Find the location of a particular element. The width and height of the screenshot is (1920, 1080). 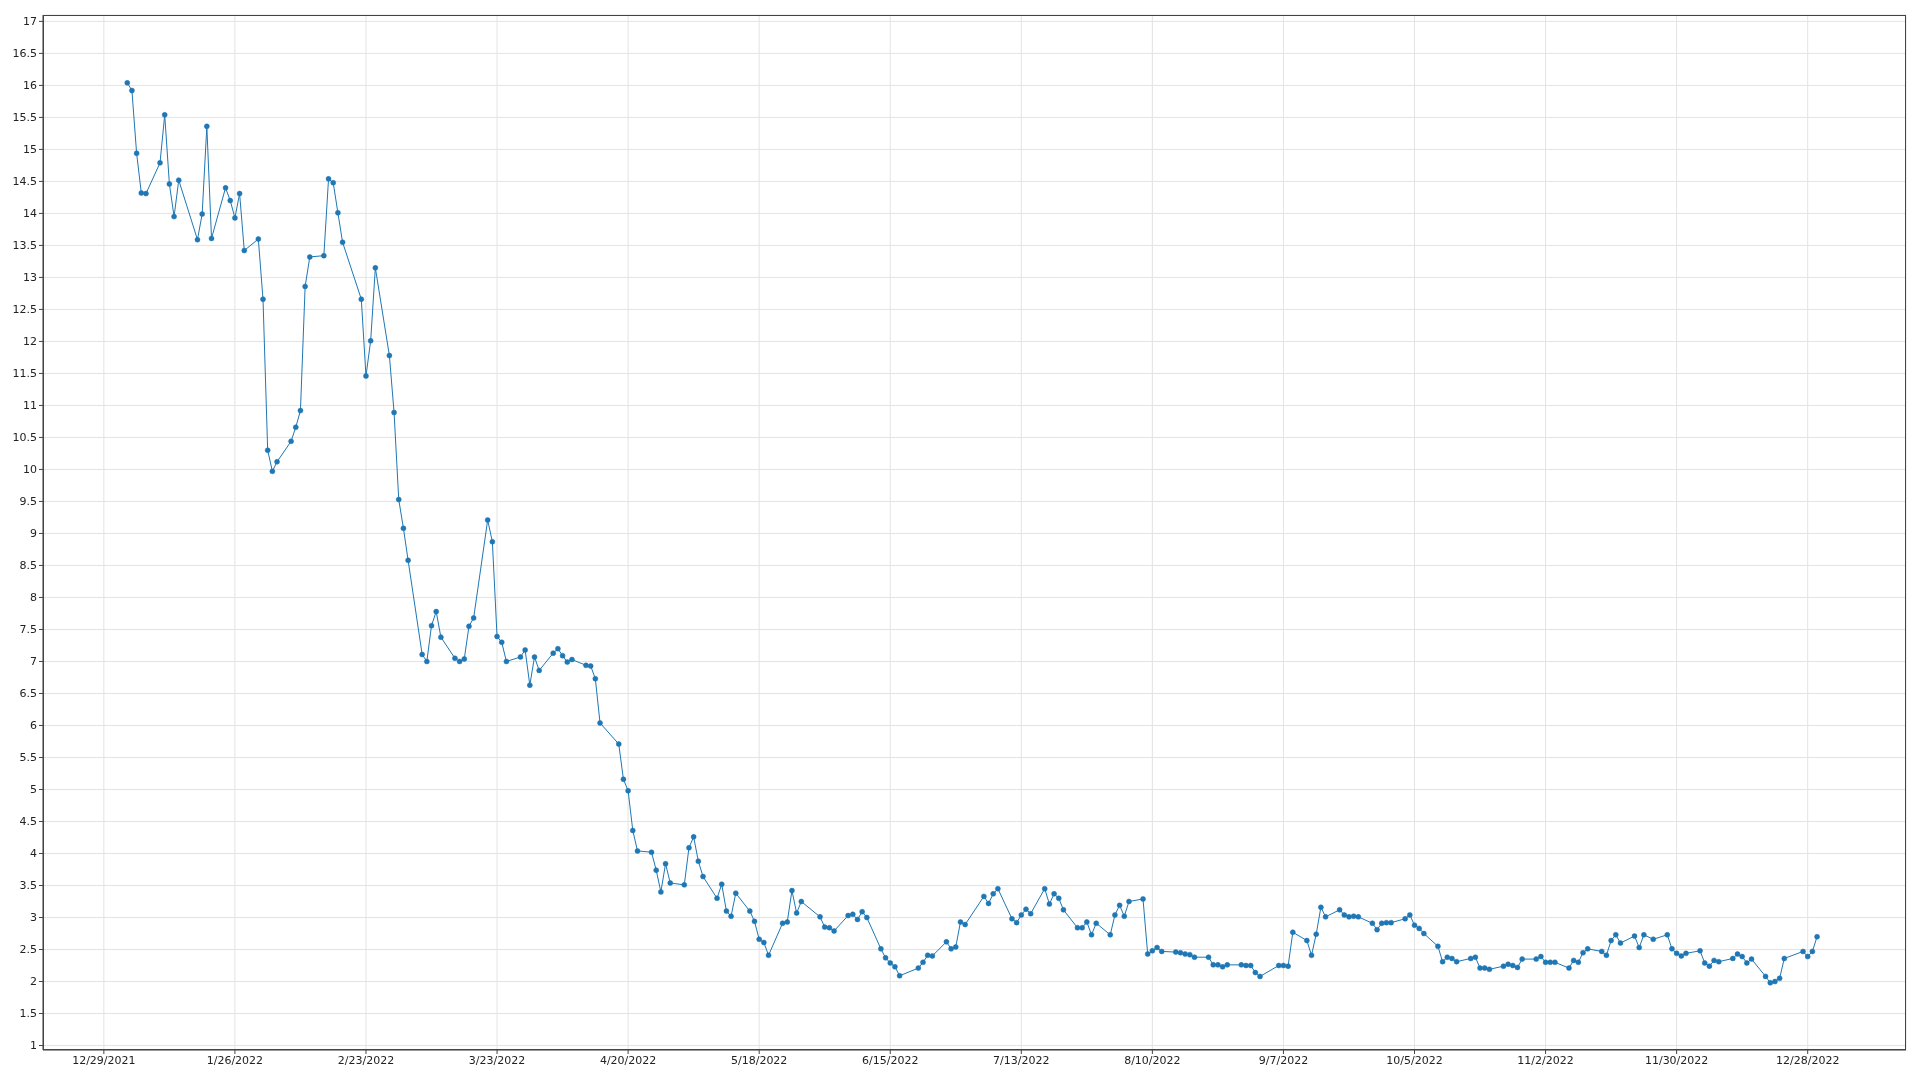

y-tick-label: 11 is located at coordinates (30, 406).